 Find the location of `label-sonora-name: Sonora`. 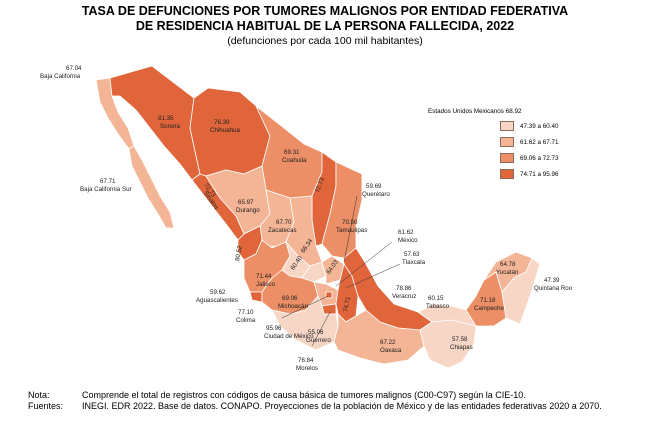

label-sonora-name: Sonora is located at coordinates (170, 126).